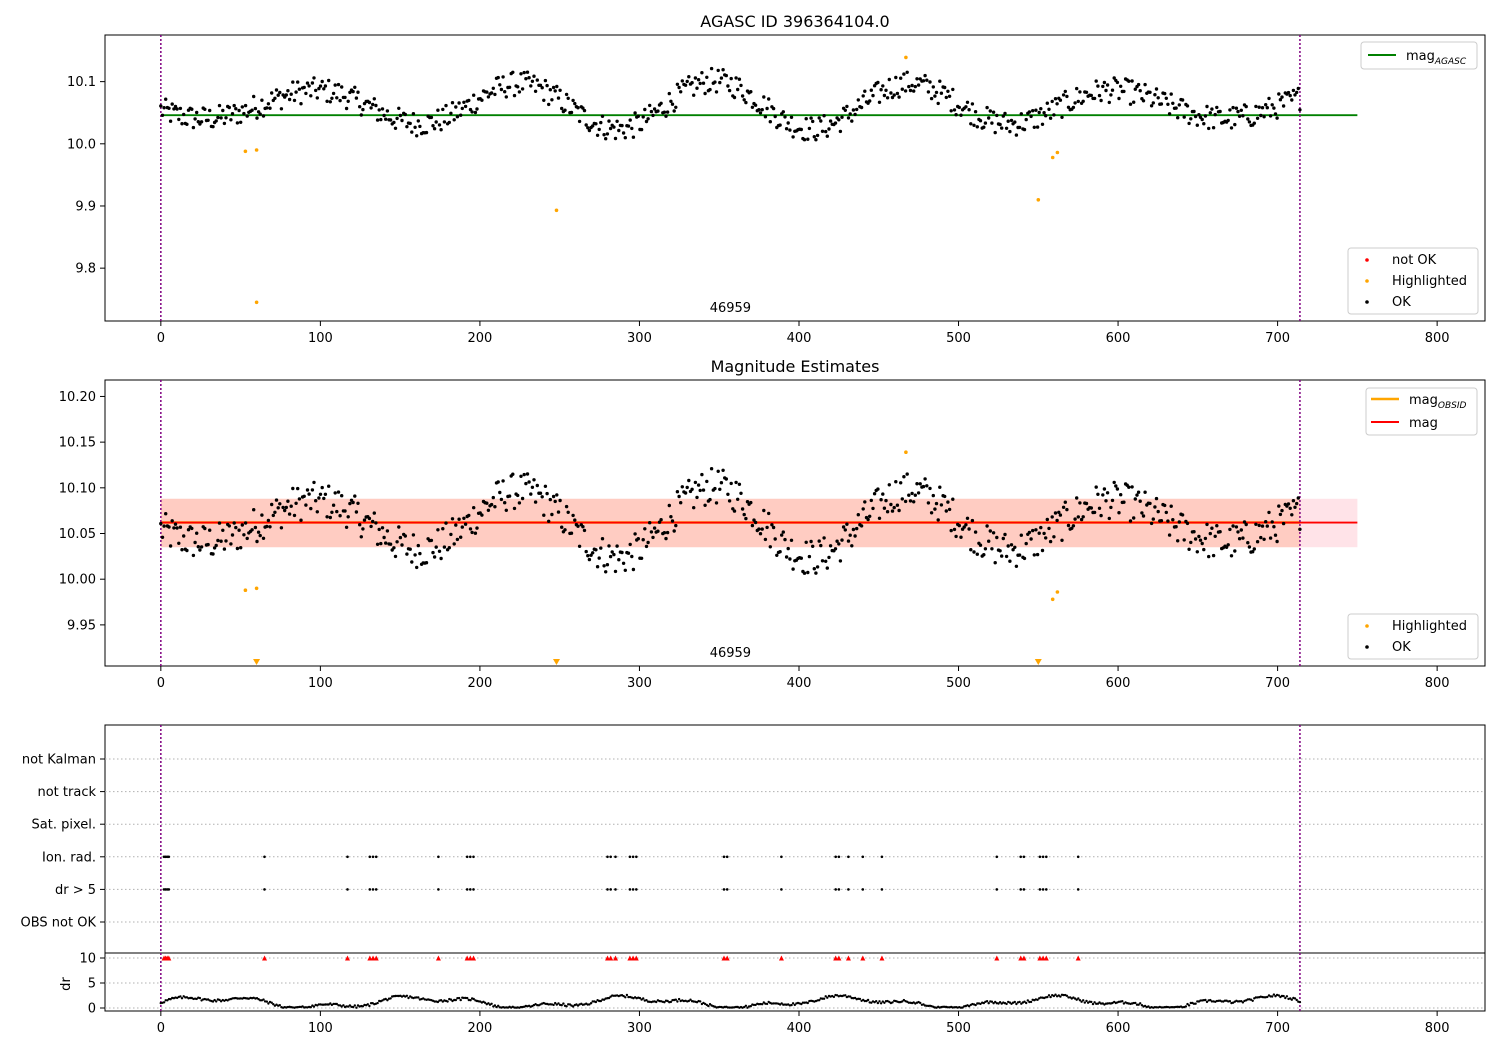 The width and height of the screenshot is (1500, 1050). Describe the element at coordinates (1413, 636) in the screenshot. I see `panel2-legend-bottom: Highlighted OK` at that location.